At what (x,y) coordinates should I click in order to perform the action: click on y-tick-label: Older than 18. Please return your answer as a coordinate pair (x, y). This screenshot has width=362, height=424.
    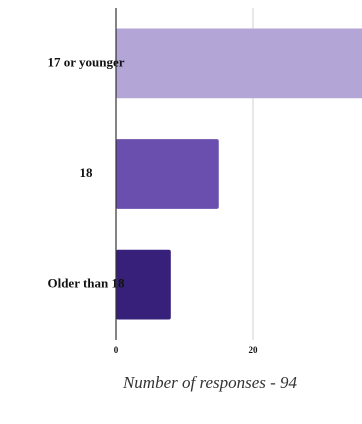
    Looking at the image, I should click on (86, 283).